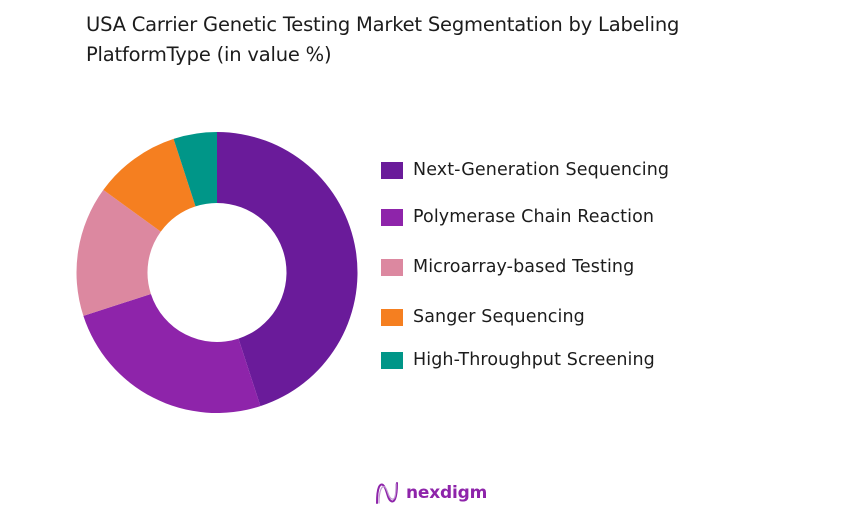  What do you see at coordinates (118, 252) in the screenshot?
I see `donut-slice-microarray-based-testing` at bounding box center [118, 252].